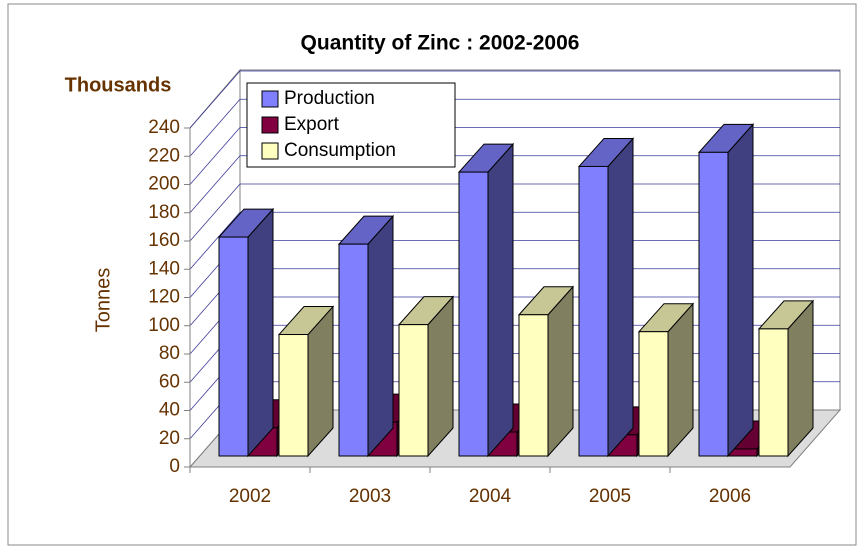  What do you see at coordinates (169, 410) in the screenshot?
I see `y-tick-label: 40` at bounding box center [169, 410].